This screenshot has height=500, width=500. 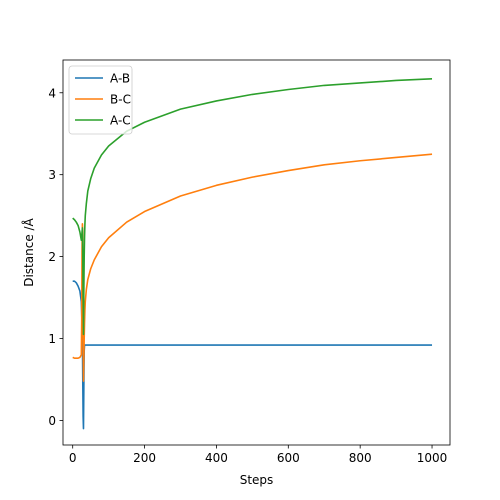 I want to click on x-axis-label: Steps, so click(x=257, y=480).